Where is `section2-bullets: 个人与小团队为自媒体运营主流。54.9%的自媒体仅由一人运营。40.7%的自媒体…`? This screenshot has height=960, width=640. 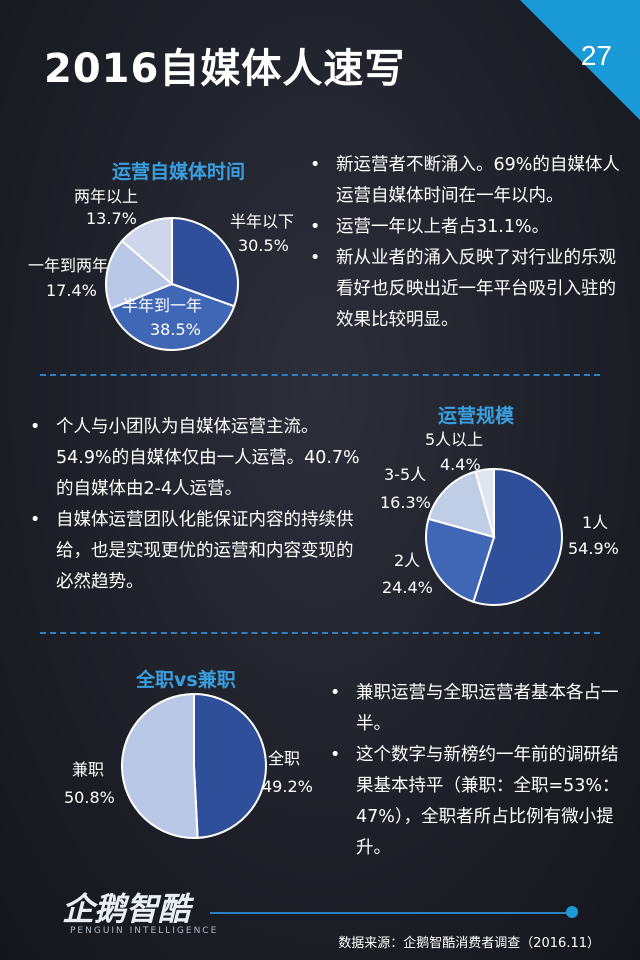 section2-bullets: 个人与小团队为自媒体运营主流。54.9%的自媒体仅由一人运营。40.7%的自媒体… is located at coordinates (200, 505).